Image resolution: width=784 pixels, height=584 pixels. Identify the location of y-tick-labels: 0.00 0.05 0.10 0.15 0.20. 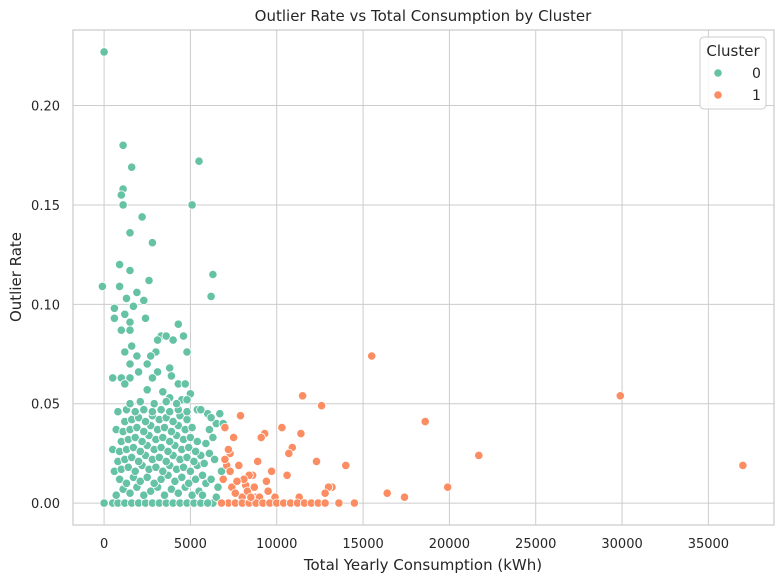
(45, 306).